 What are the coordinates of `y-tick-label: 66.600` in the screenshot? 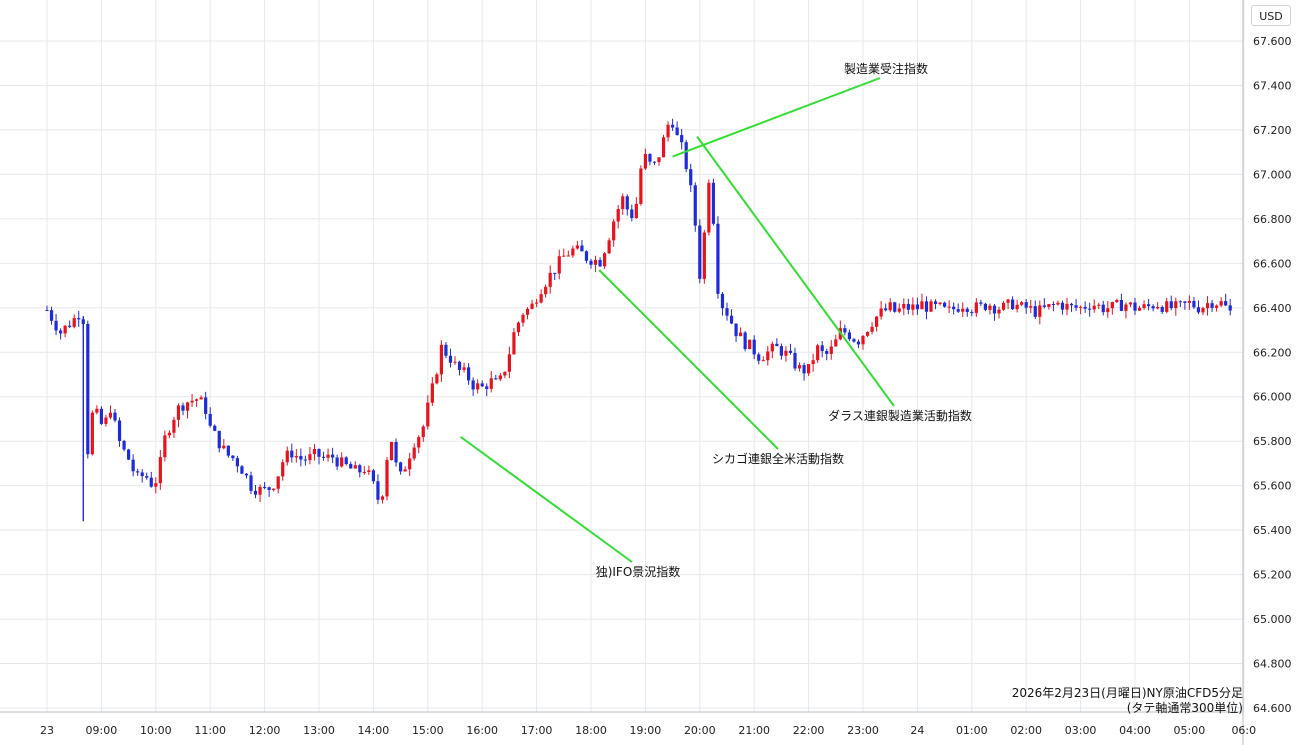 It's located at (1272, 263).